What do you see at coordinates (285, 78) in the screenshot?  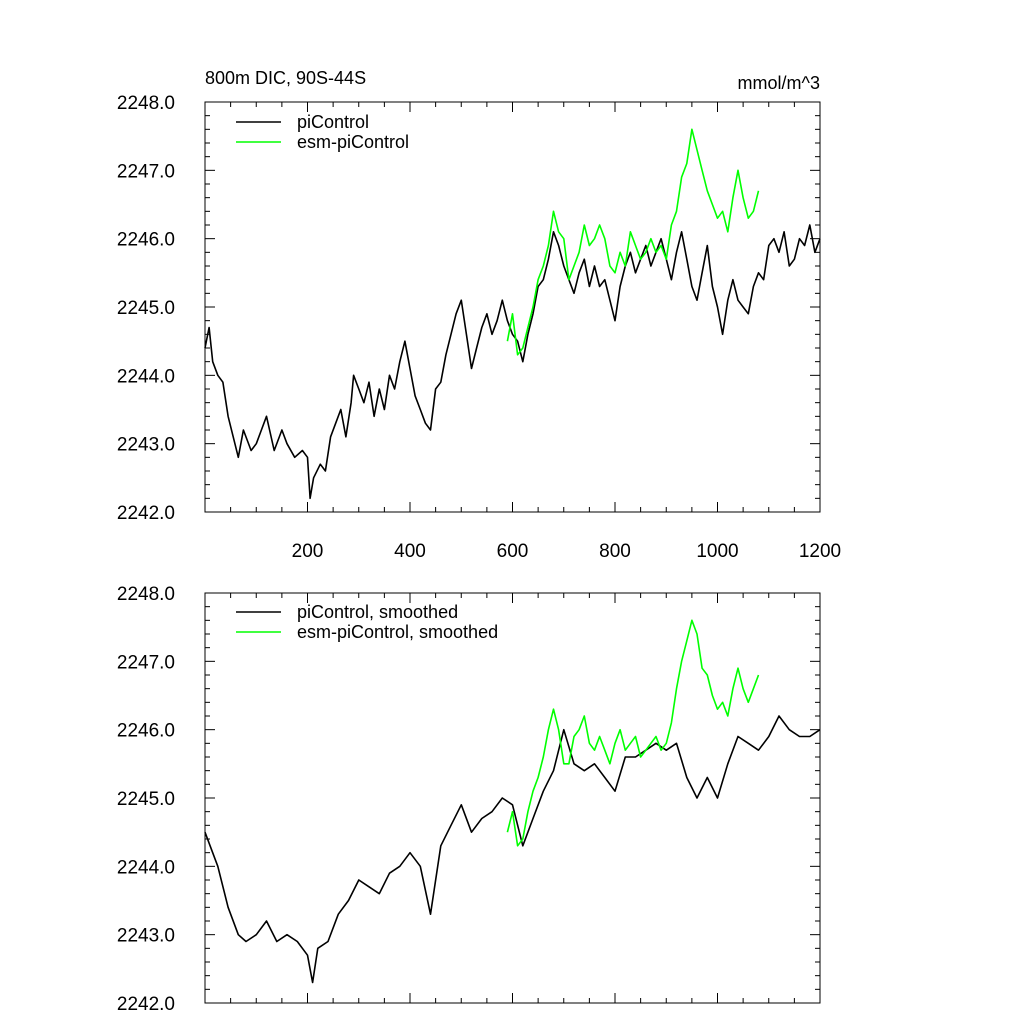 I see `chart-title: 800m DIC, 90S-44S` at bounding box center [285, 78].